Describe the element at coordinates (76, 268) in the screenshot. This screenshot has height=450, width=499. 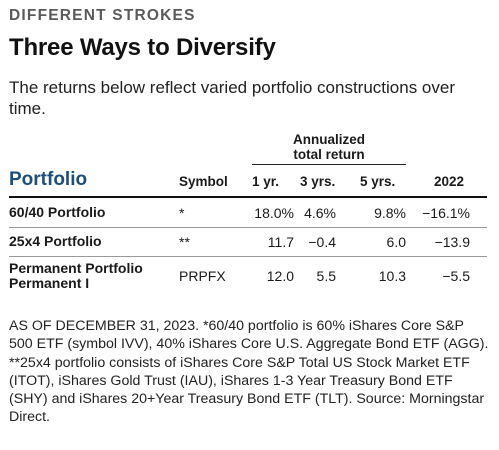
I see `row-portfolio-name-line1: Permanent Portfolio` at that location.